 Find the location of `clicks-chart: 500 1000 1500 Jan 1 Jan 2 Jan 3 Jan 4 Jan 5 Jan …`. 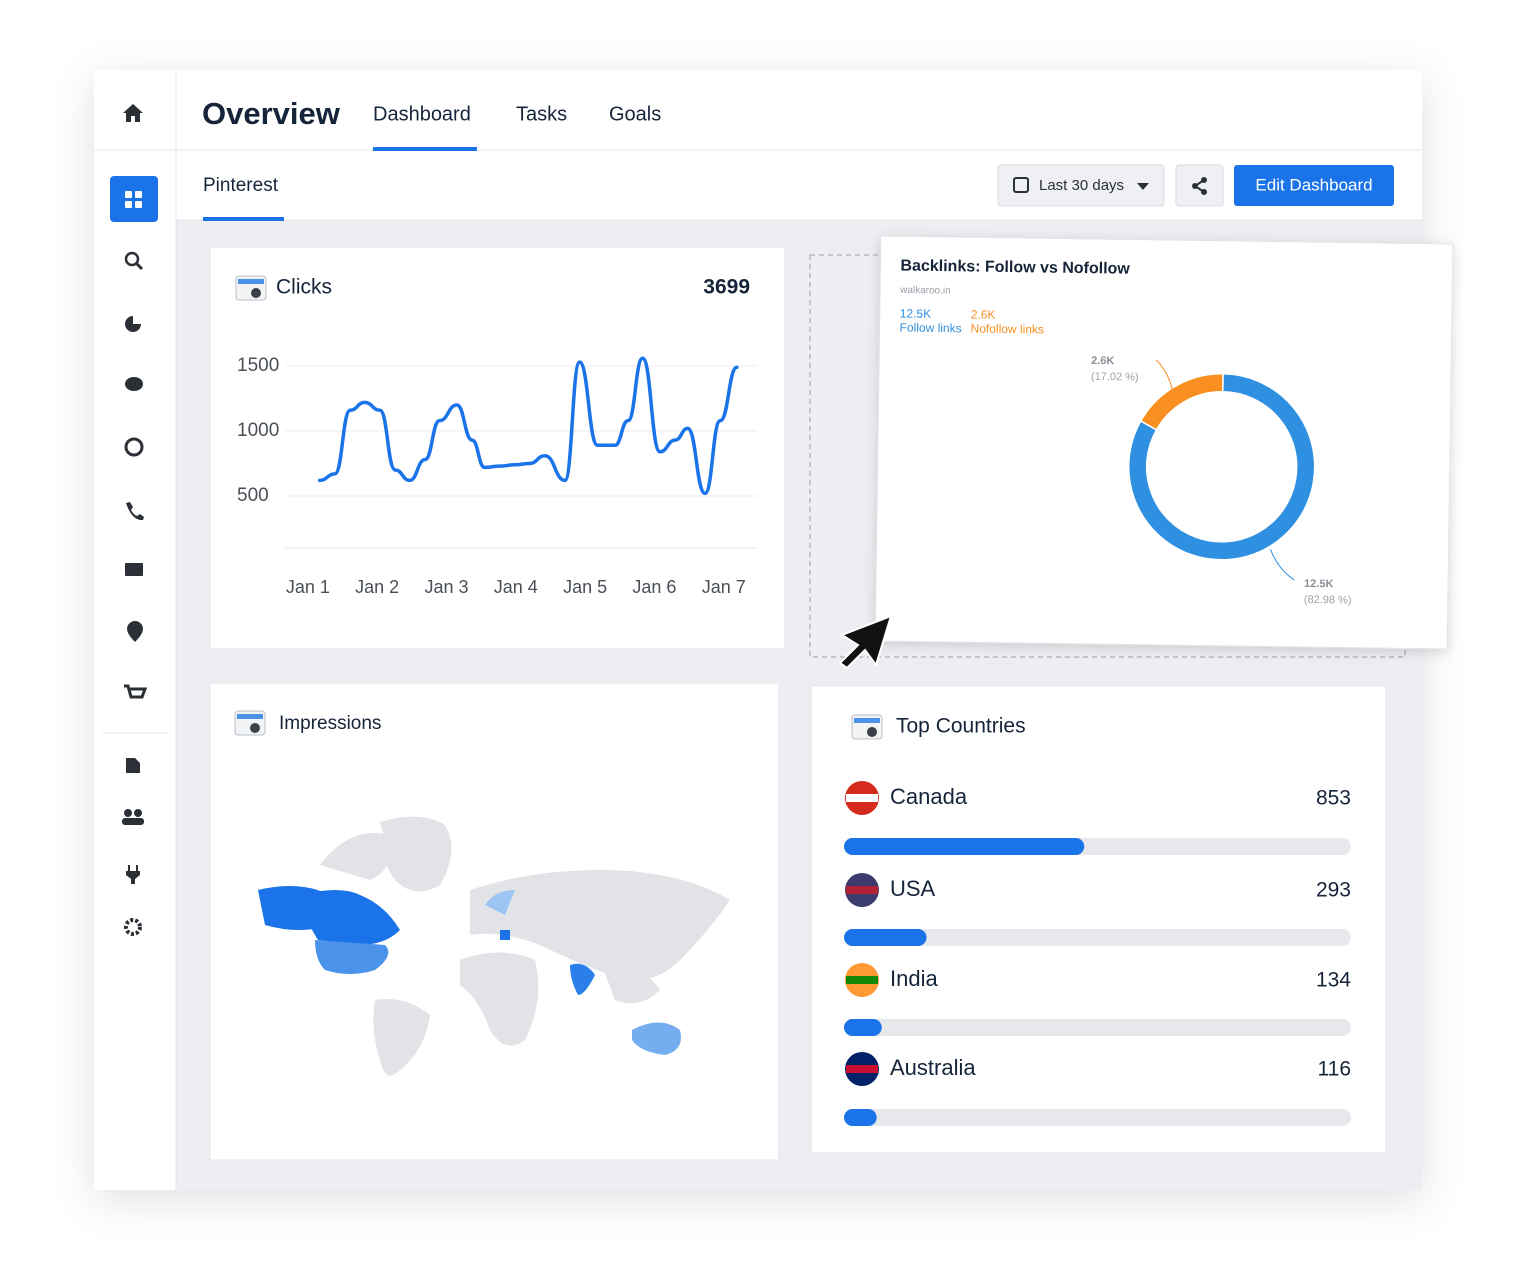

clicks-chart: 500 1000 1500 Jan 1 Jan 2 Jan 3 Jan 4 Jan 5 Jan … is located at coordinates (497, 476).